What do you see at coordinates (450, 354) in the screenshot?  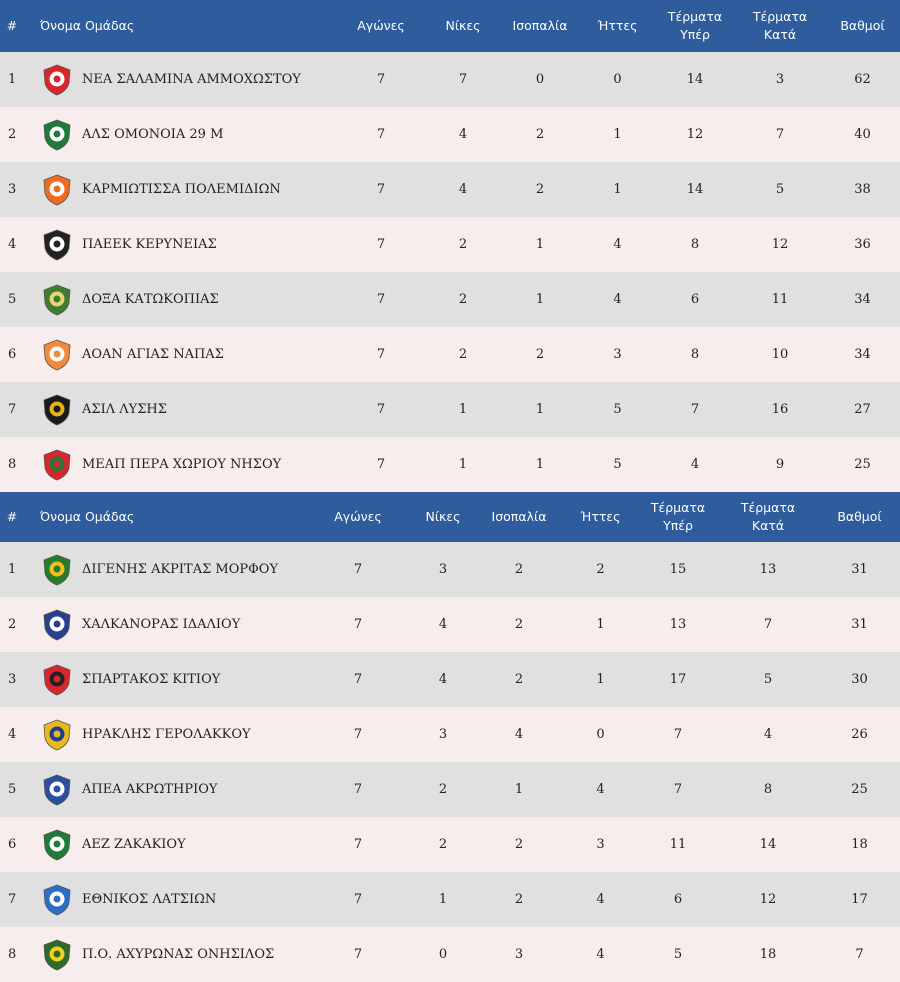 I see `table-row: 6 ΑΟΑΝ ΑΓΙΑΣ ΝΑΠΑΣ 7 2 2 3 8 10 34` at bounding box center [450, 354].